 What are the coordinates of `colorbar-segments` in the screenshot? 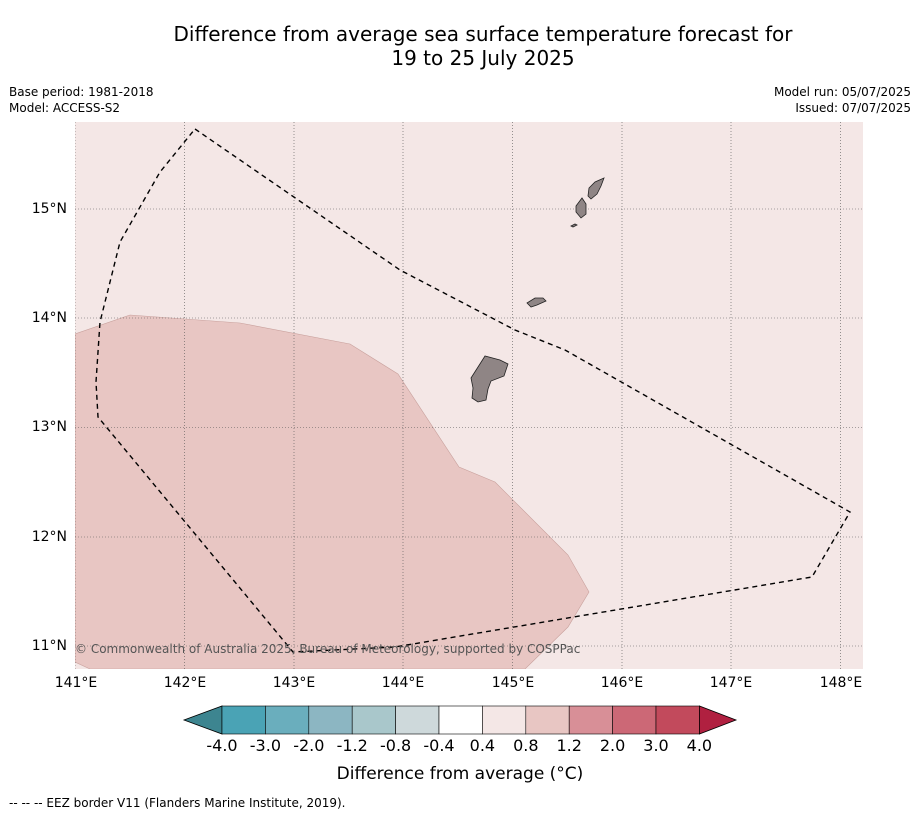 It's located at (460, 720).